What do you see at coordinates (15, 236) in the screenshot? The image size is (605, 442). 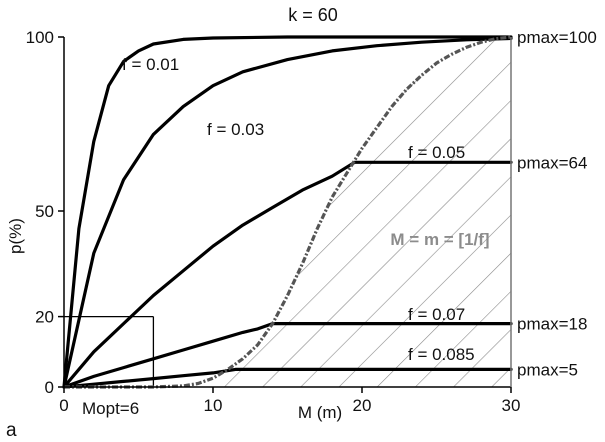 I see `y-axis-label: p(%)` at bounding box center [15, 236].